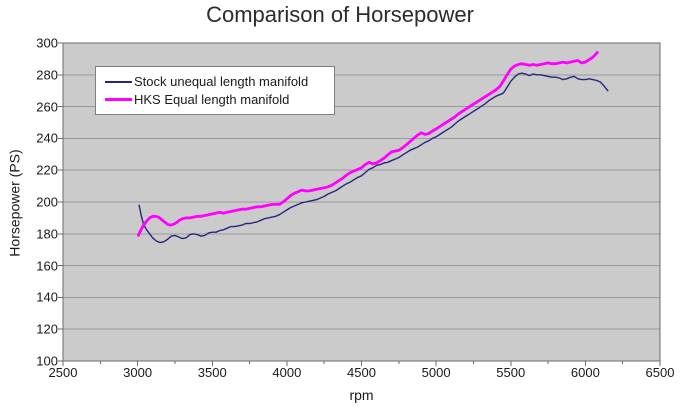 This screenshot has height=413, width=680. Describe the element at coordinates (14, 203) in the screenshot. I see `y-axis-label: Horsepower (PS)` at that location.